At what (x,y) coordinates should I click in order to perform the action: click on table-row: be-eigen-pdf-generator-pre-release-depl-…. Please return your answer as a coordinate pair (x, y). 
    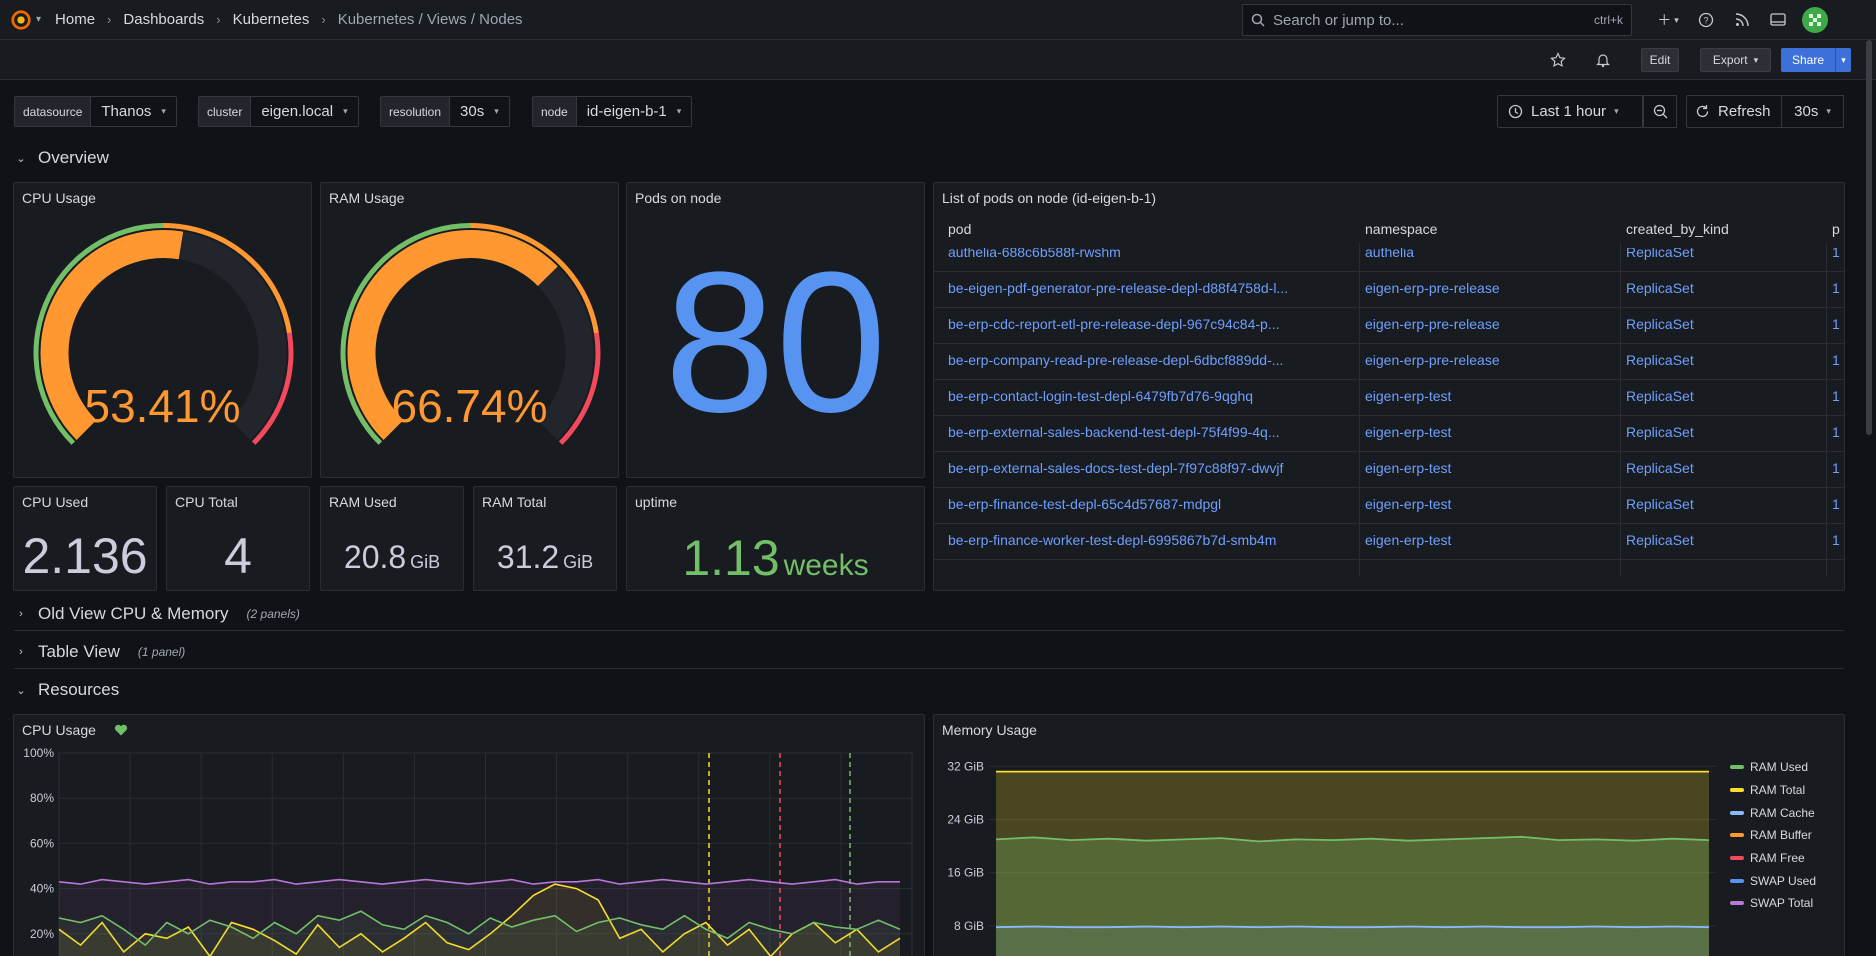
    Looking at the image, I should click on (1389, 290).